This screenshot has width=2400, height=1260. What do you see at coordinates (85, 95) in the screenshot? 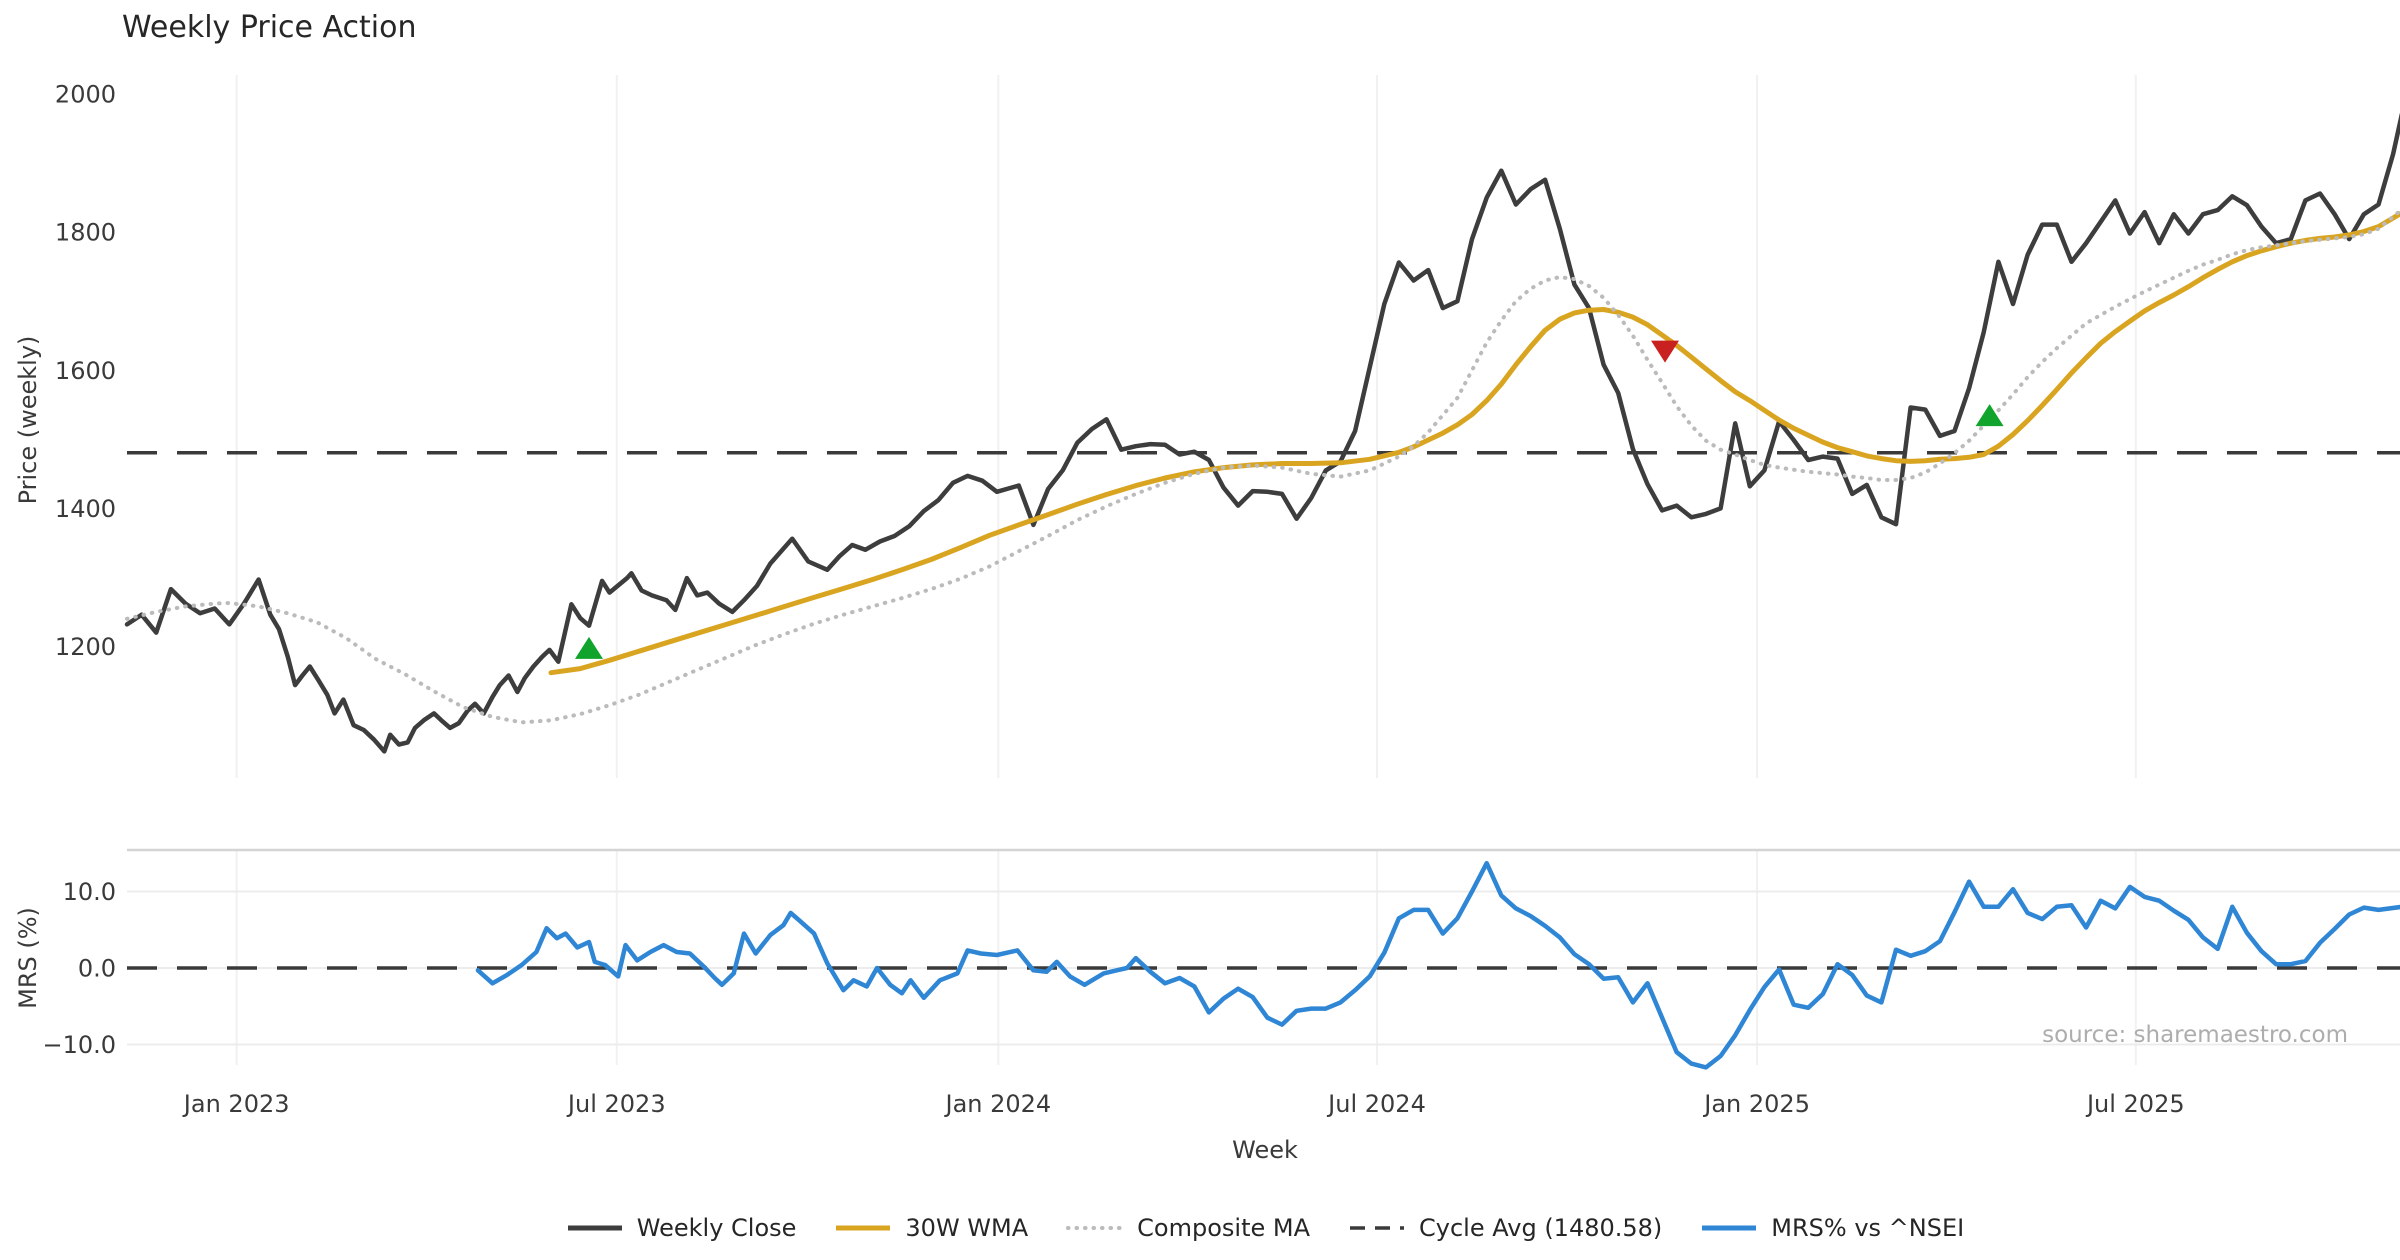
I see `price-ytick: 2000` at bounding box center [85, 95].